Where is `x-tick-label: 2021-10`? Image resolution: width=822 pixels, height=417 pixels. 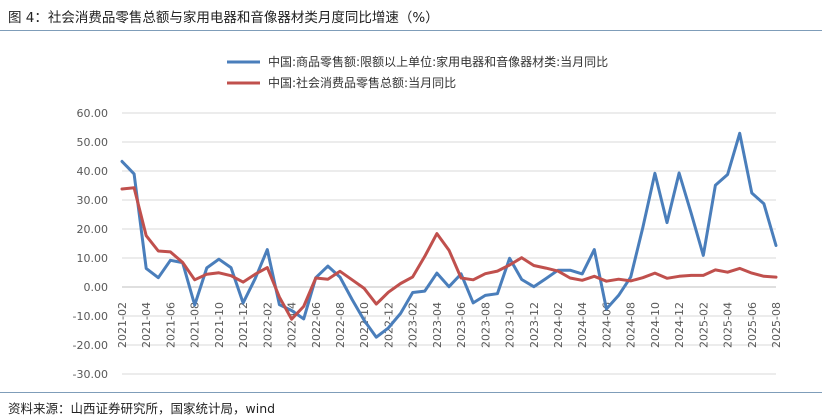
x-tick-label: 2021-10 is located at coordinates (219, 325).